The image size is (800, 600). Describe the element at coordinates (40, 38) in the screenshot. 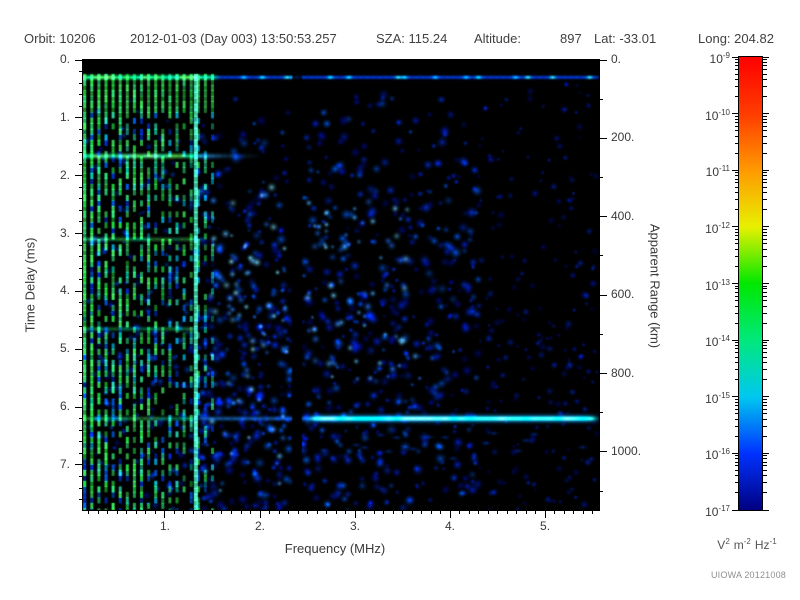

I see `orbit-label: Orbit:` at that location.